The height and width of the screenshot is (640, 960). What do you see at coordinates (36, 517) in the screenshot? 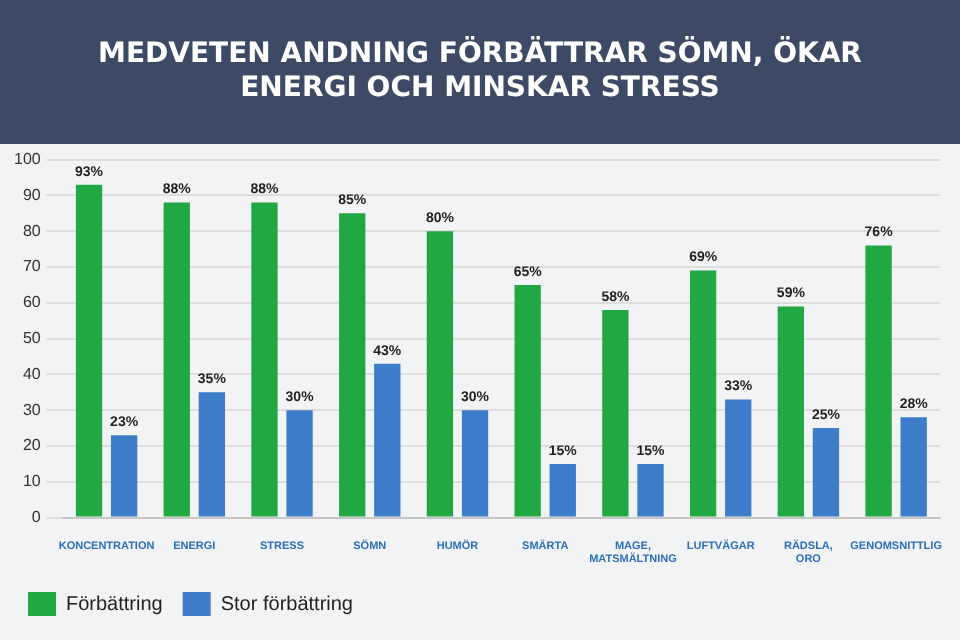
I see `y-tick-label: 0` at bounding box center [36, 517].